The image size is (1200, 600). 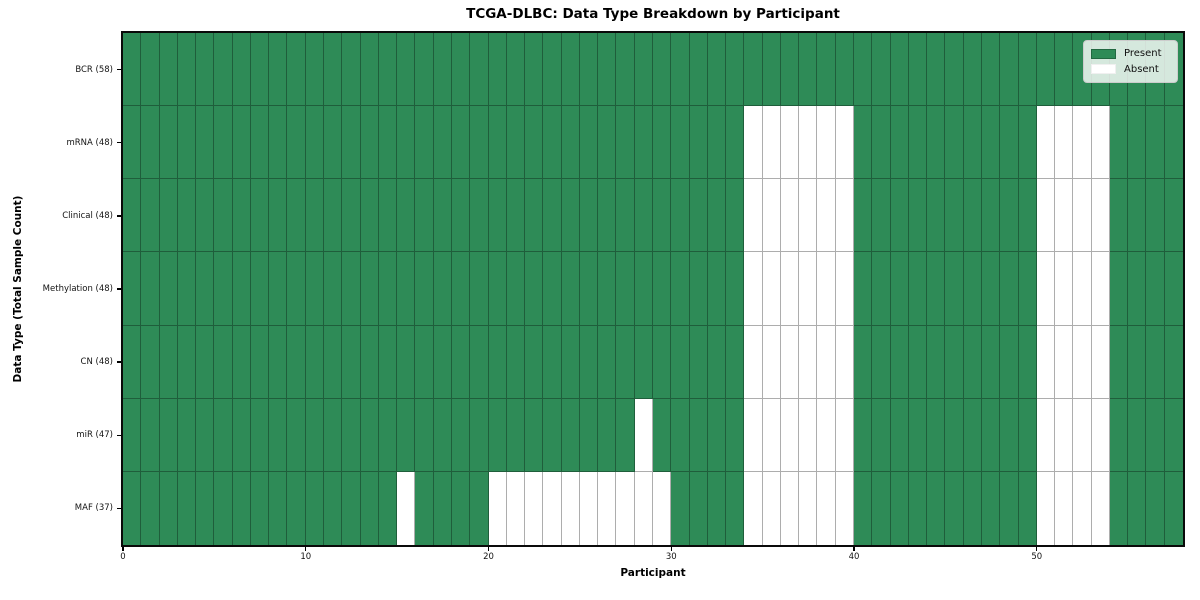 What do you see at coordinates (77, 289) in the screenshot?
I see `y-tick-label: Methylation (48)` at bounding box center [77, 289].